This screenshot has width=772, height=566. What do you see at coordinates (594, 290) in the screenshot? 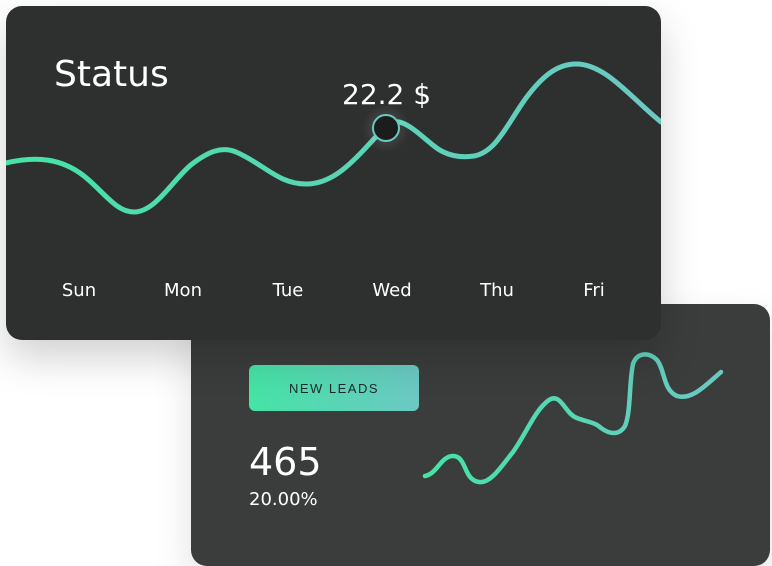
I see `day-label-fri: Fri` at bounding box center [594, 290].